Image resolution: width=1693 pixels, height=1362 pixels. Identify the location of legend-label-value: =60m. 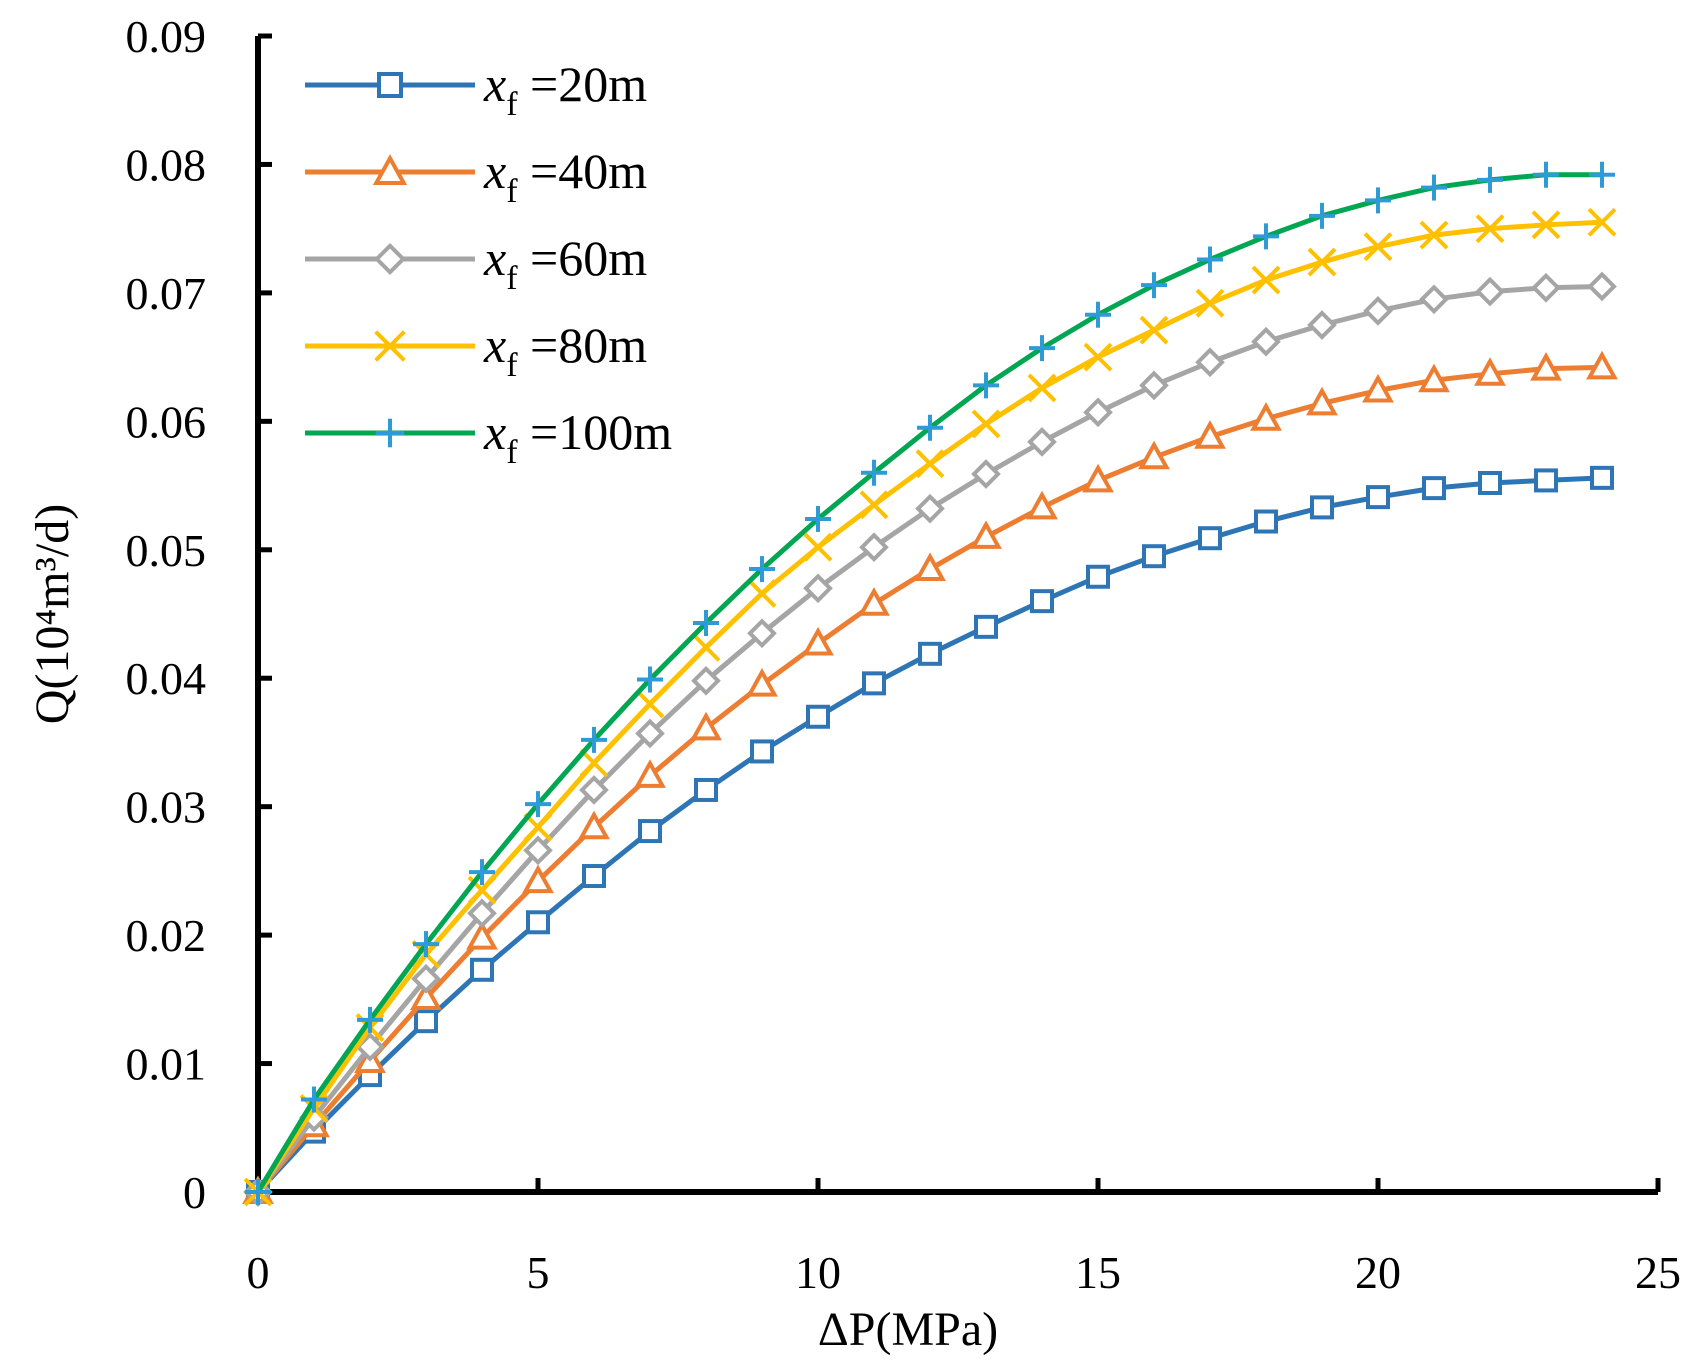
(583, 258).